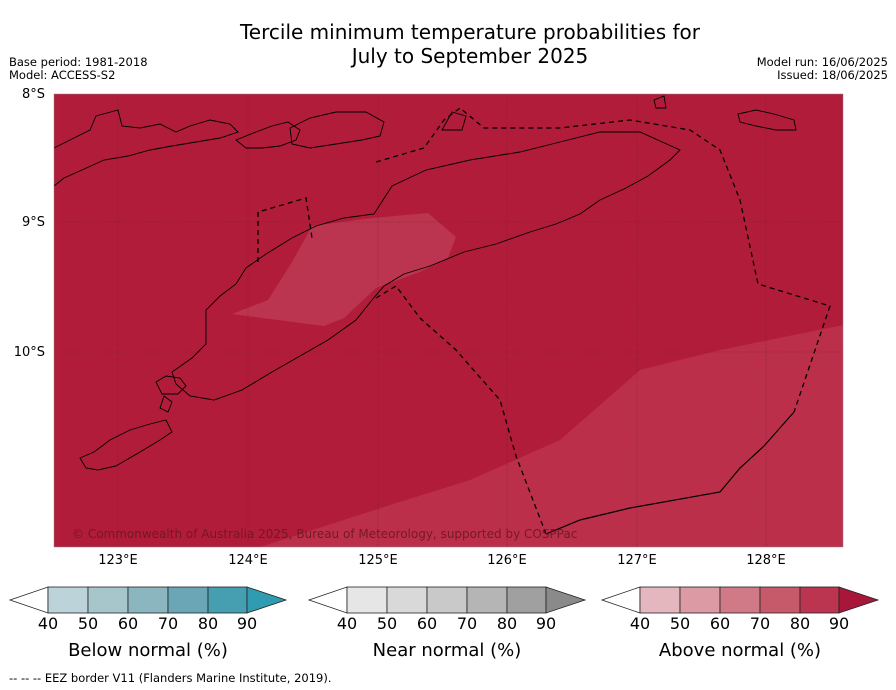 Image resolution: width=896 pixels, height=690 pixels. I want to click on near-normal-min-arrow, so click(327, 600).